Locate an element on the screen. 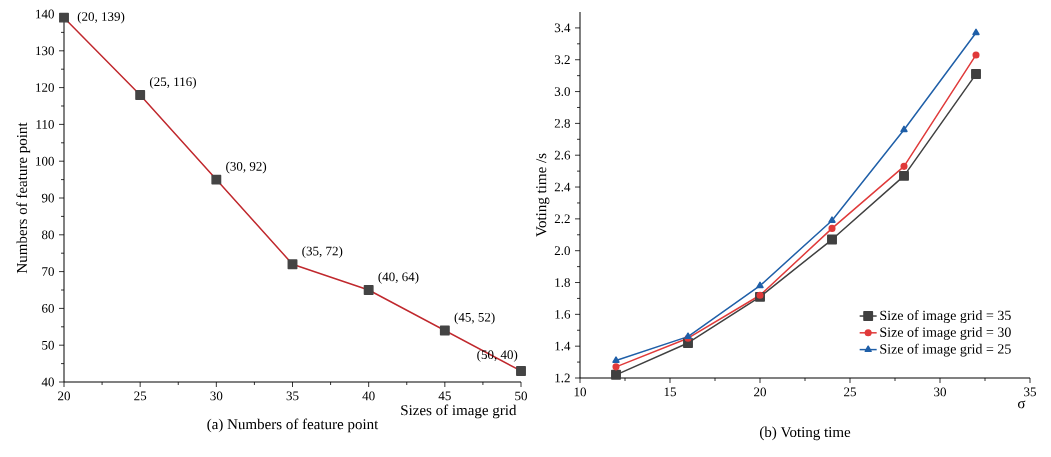 The height and width of the screenshot is (457, 1051). y-tick-label: 140 is located at coordinates (45, 14).